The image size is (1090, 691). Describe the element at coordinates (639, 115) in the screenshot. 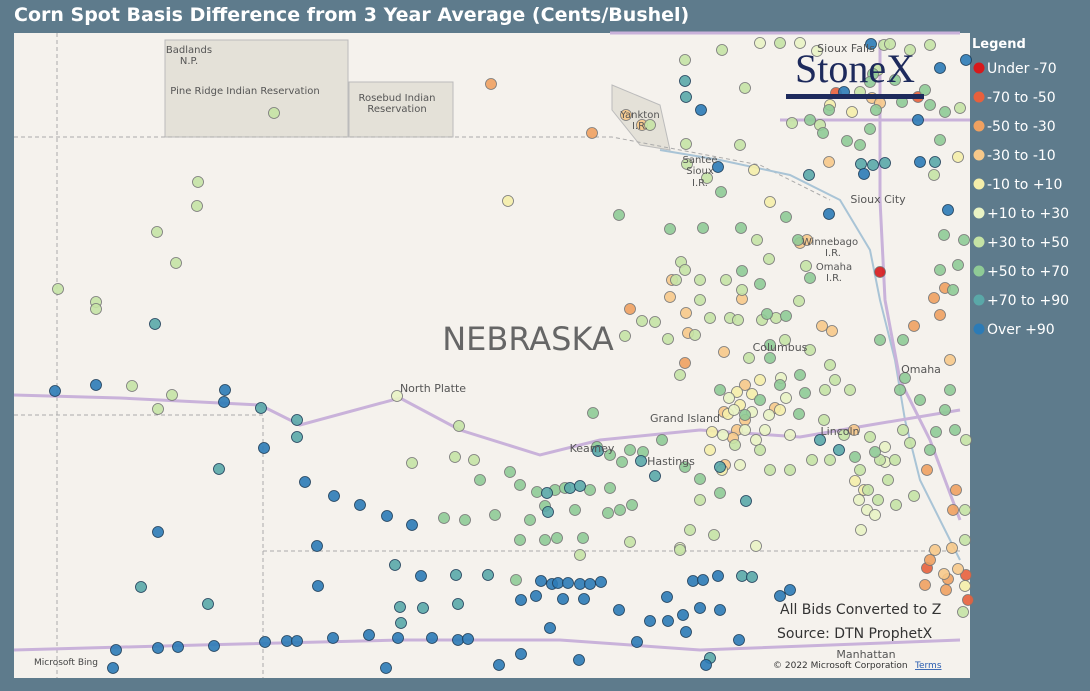

I see `place-label: Yankton` at that location.